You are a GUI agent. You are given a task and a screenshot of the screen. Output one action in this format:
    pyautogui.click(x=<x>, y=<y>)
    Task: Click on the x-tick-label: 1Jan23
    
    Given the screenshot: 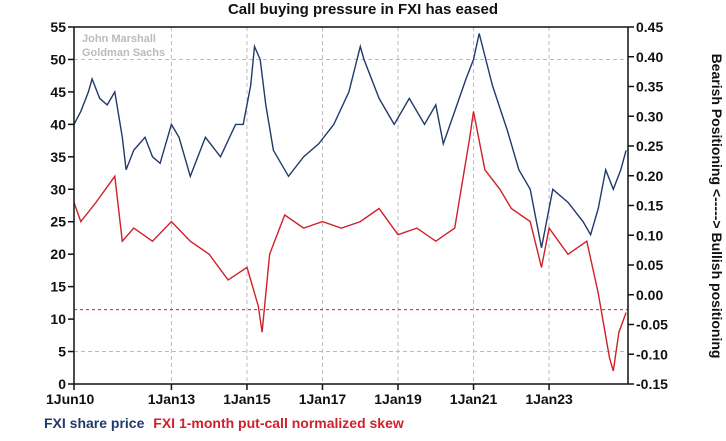 What is the action you would take?
    pyautogui.click(x=549, y=399)
    